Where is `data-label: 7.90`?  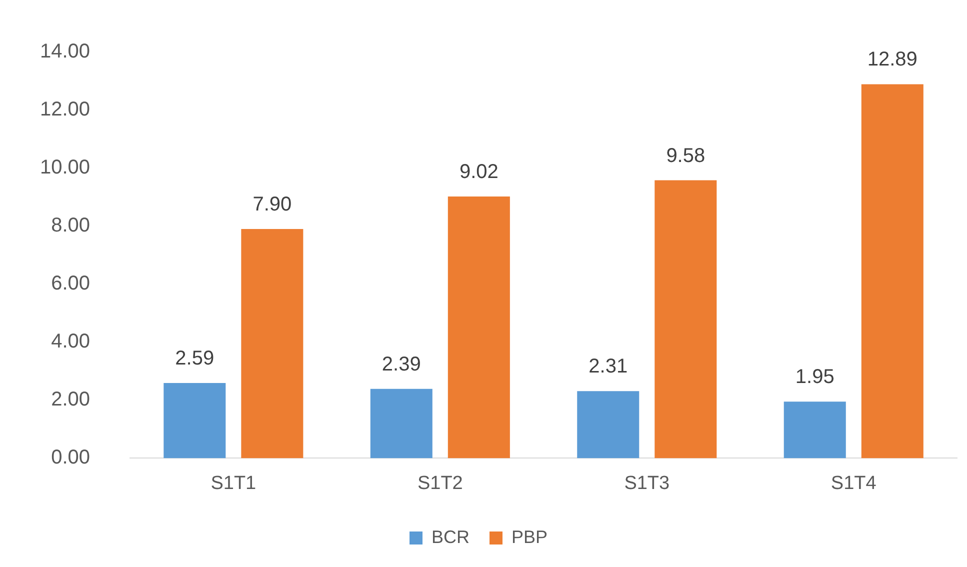 data-label: 7.90 is located at coordinates (272, 205).